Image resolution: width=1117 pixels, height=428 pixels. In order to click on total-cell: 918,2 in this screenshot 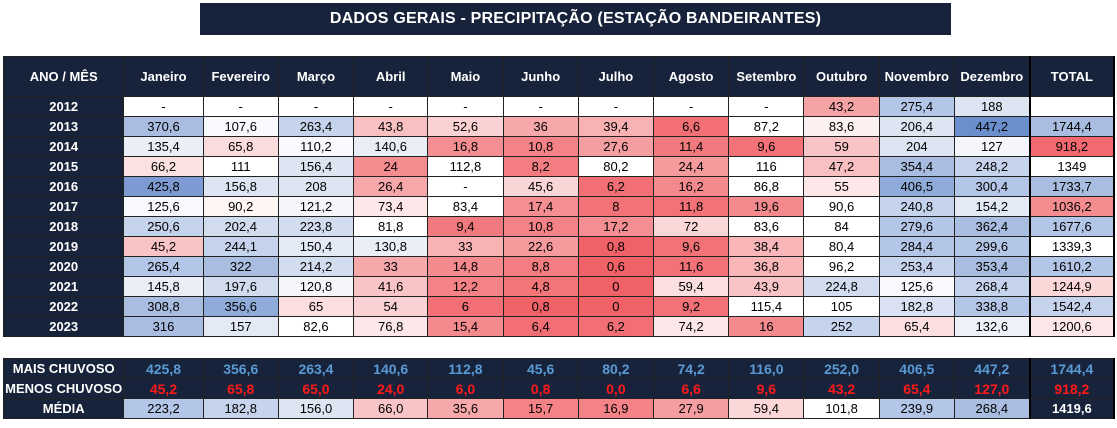, I will do `click(1072, 146)`.